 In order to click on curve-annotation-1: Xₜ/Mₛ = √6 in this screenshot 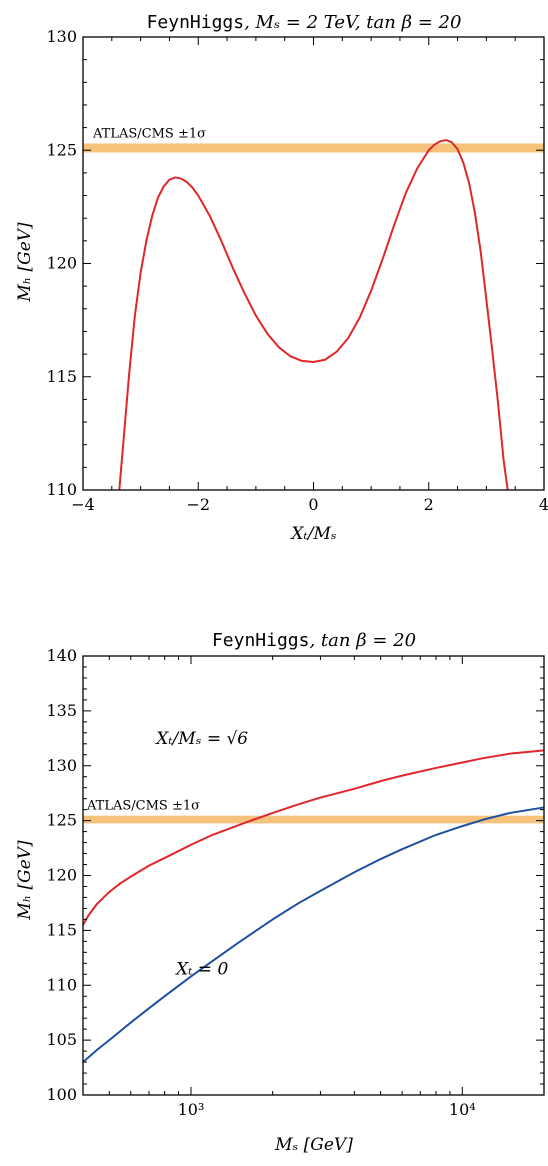, I will do `click(201, 739)`.